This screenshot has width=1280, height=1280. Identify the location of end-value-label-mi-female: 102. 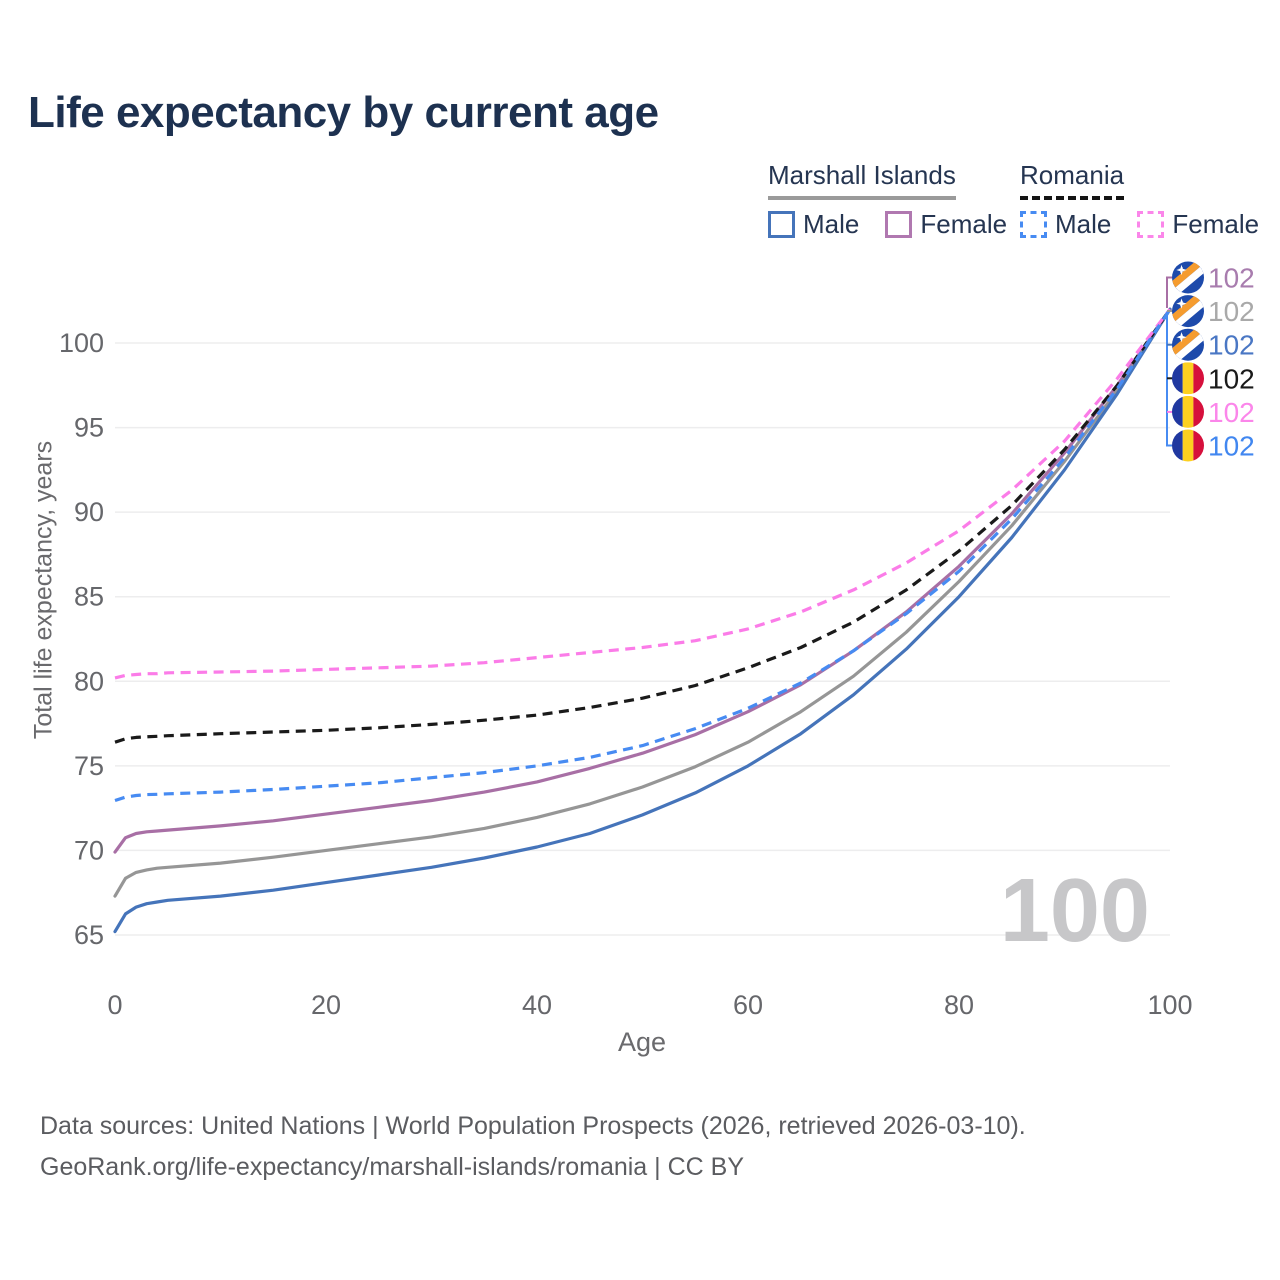
(1231, 278).